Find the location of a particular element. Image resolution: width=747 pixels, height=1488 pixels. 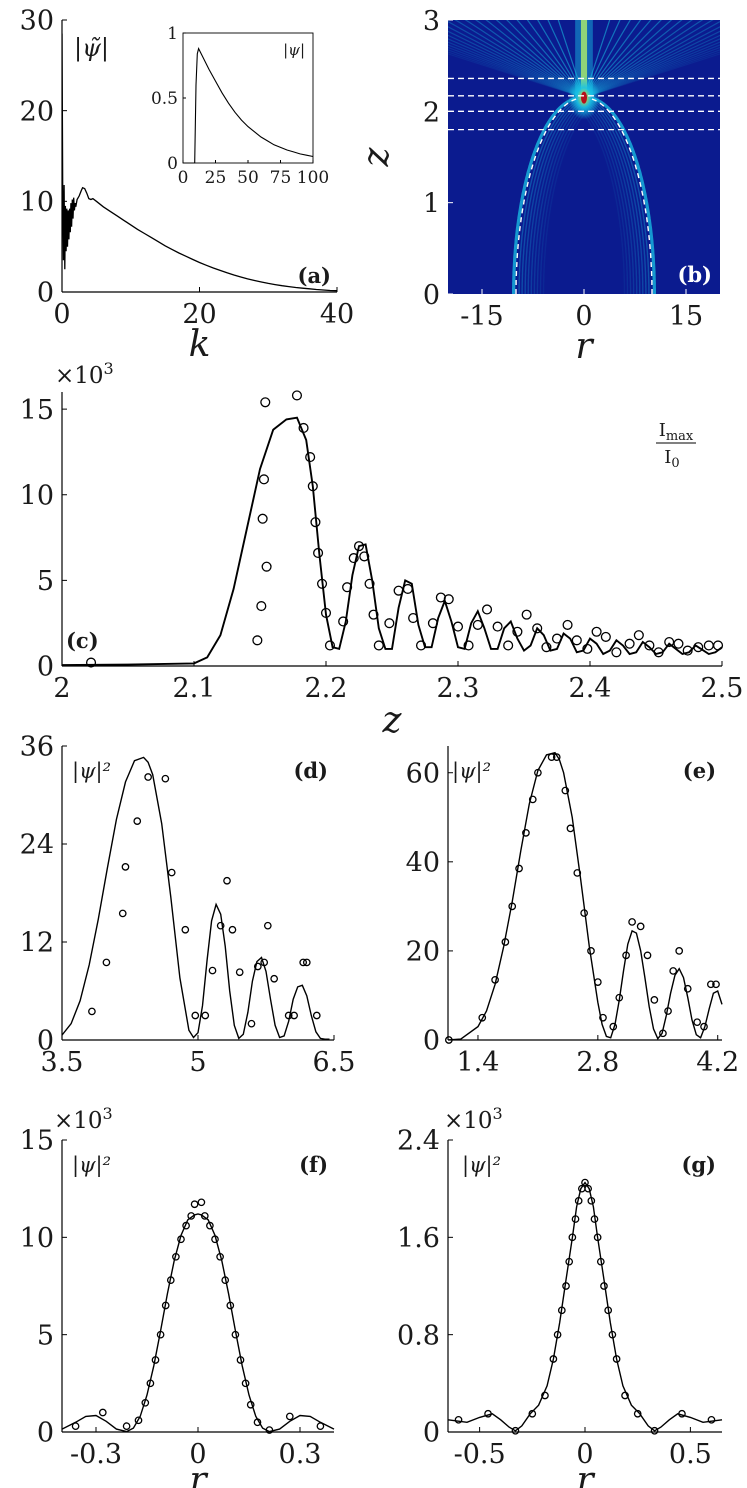

inset: 0 25 50 75 100 0 0.5 1 |ψ| is located at coordinates (240, 106).